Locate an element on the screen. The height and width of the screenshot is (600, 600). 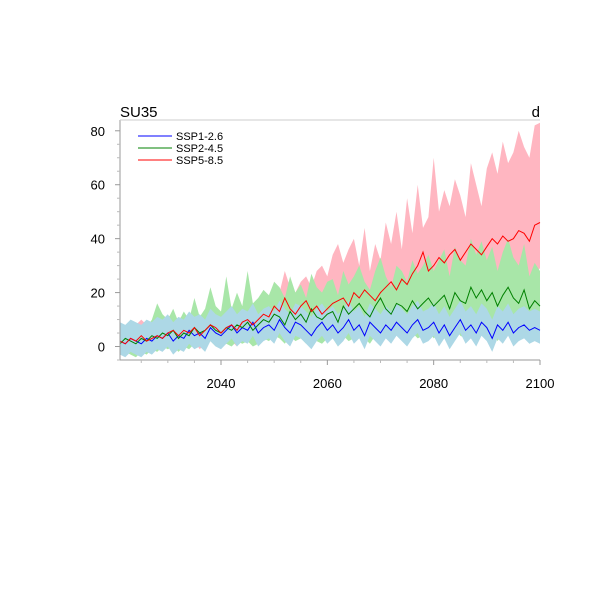
chart-title-right: d is located at coordinates (536, 112).